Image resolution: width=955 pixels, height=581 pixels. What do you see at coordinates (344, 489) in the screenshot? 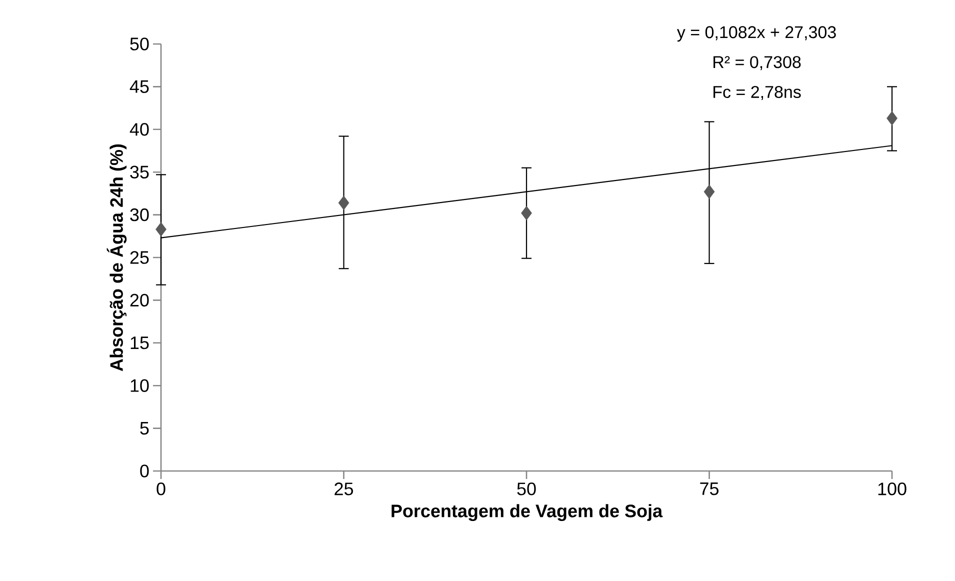
I see `x-tick-label: 25` at bounding box center [344, 489].